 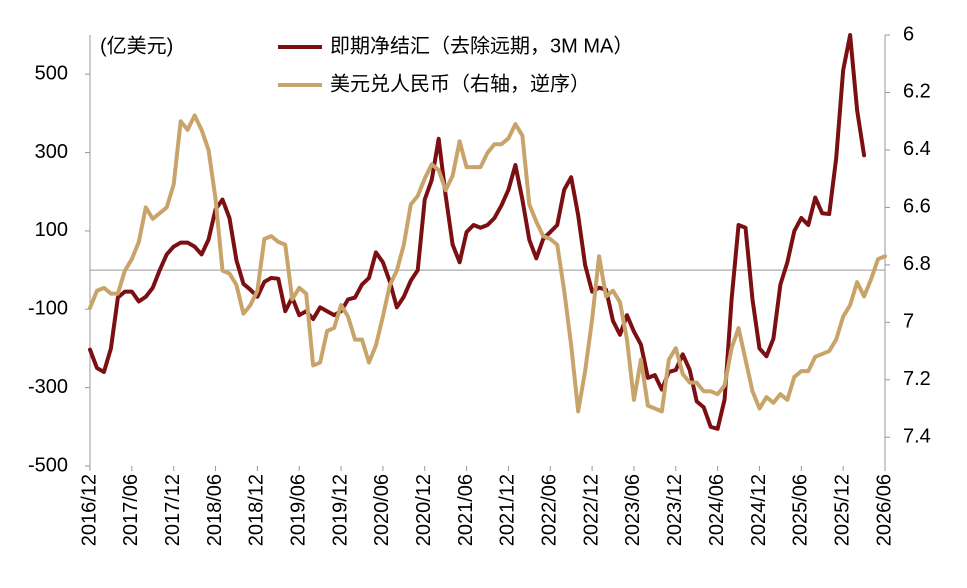 I want to click on y-tick-label: 500, so click(x=51, y=73).